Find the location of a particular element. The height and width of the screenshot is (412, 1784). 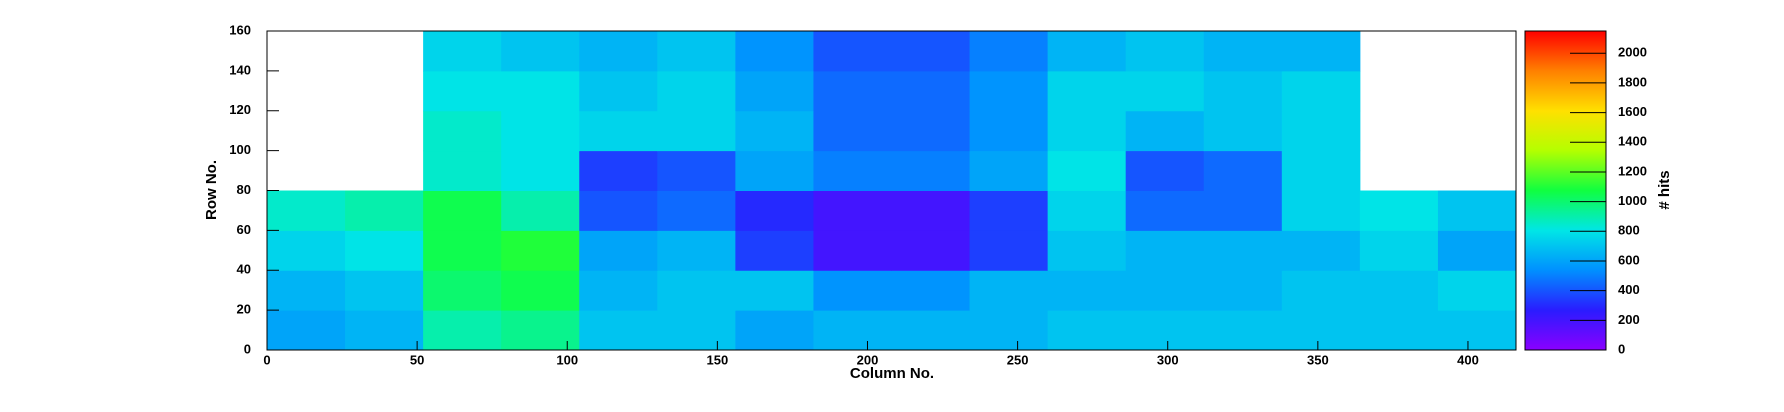

z-tick-label: 1800 is located at coordinates (1632, 81).